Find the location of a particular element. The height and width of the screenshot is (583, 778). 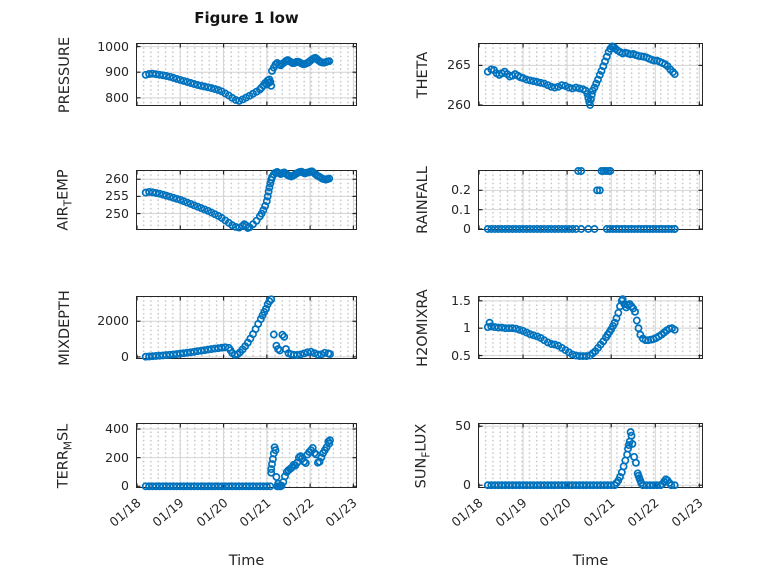

y-axis-label-pressure: PRESSURE is located at coordinates (65, 74).